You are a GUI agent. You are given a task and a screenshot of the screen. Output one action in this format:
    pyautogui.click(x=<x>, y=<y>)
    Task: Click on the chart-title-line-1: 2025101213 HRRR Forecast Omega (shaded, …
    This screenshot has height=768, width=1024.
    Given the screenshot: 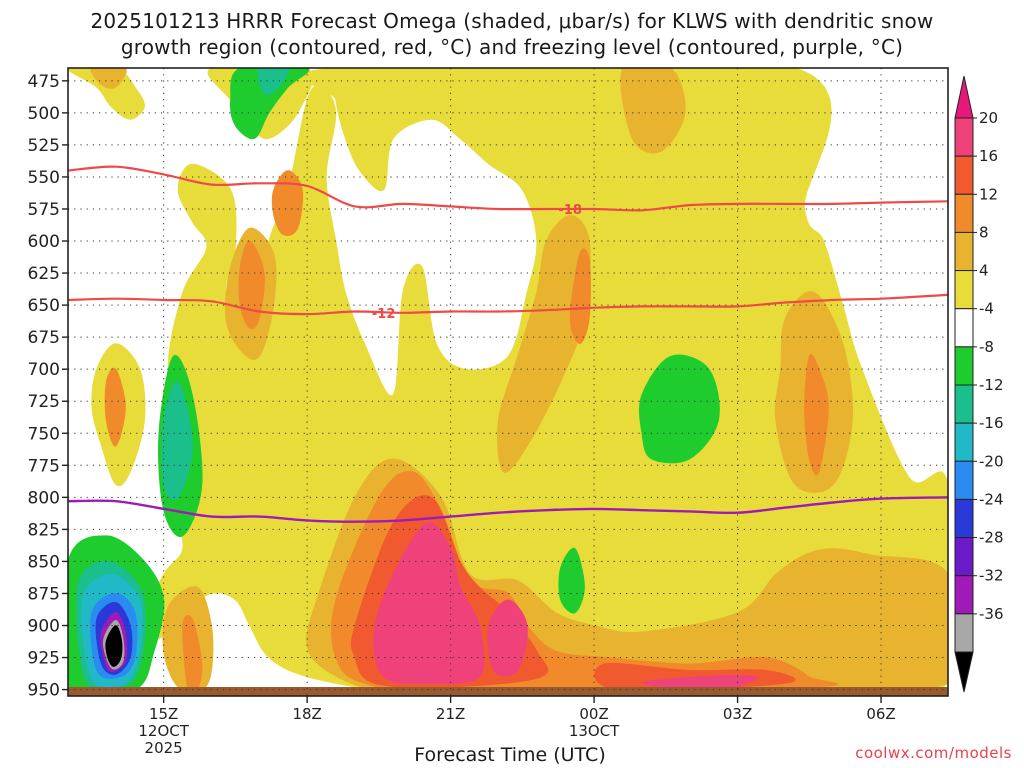 What is the action you would take?
    pyautogui.click(x=512, y=21)
    